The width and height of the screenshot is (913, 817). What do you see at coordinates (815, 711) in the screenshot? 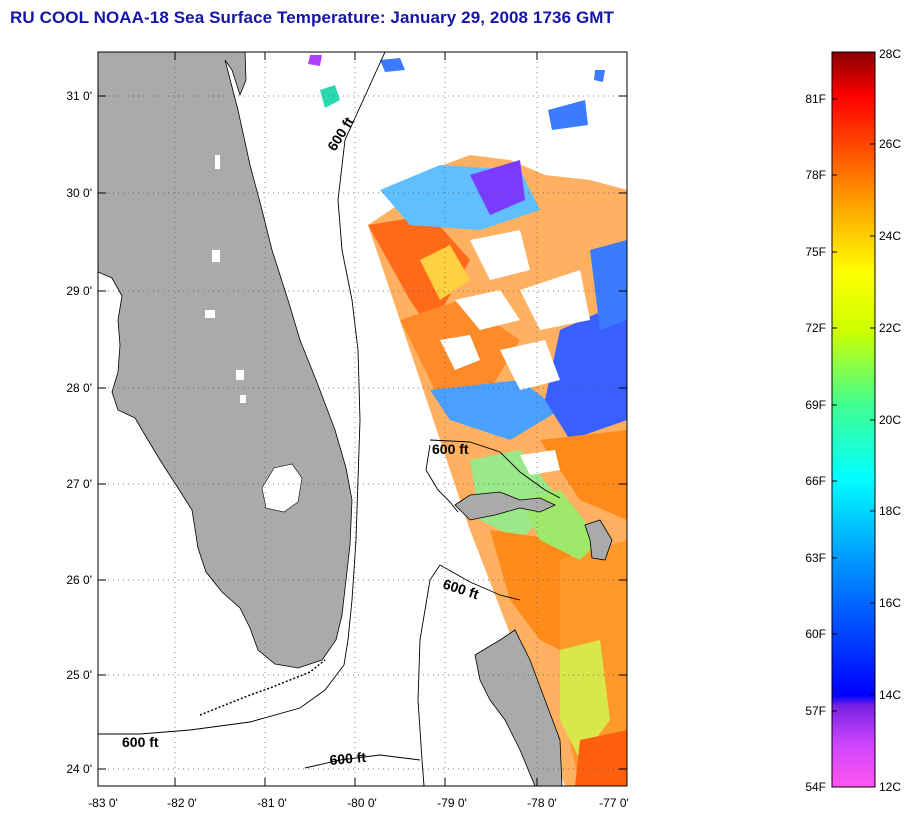
I see `colorbar-f-57: 57F` at bounding box center [815, 711].